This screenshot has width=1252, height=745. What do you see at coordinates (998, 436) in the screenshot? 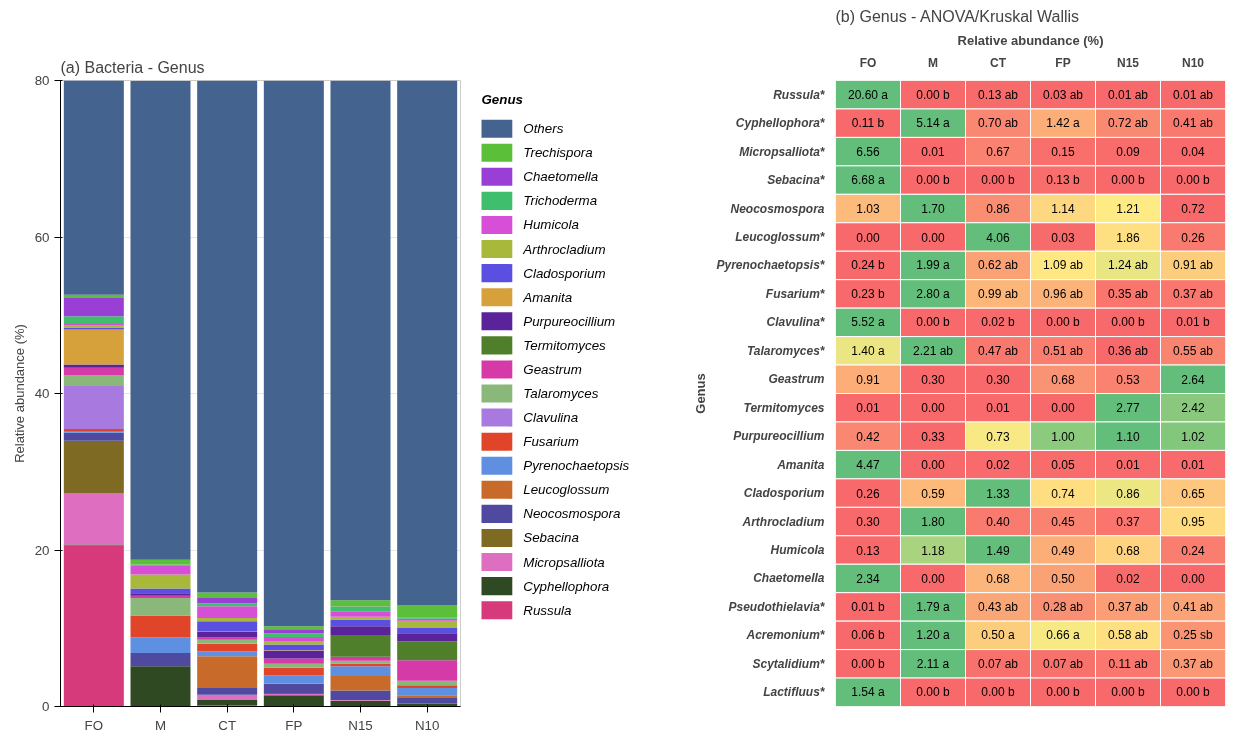
I see `data-label: 0.73` at bounding box center [998, 436].